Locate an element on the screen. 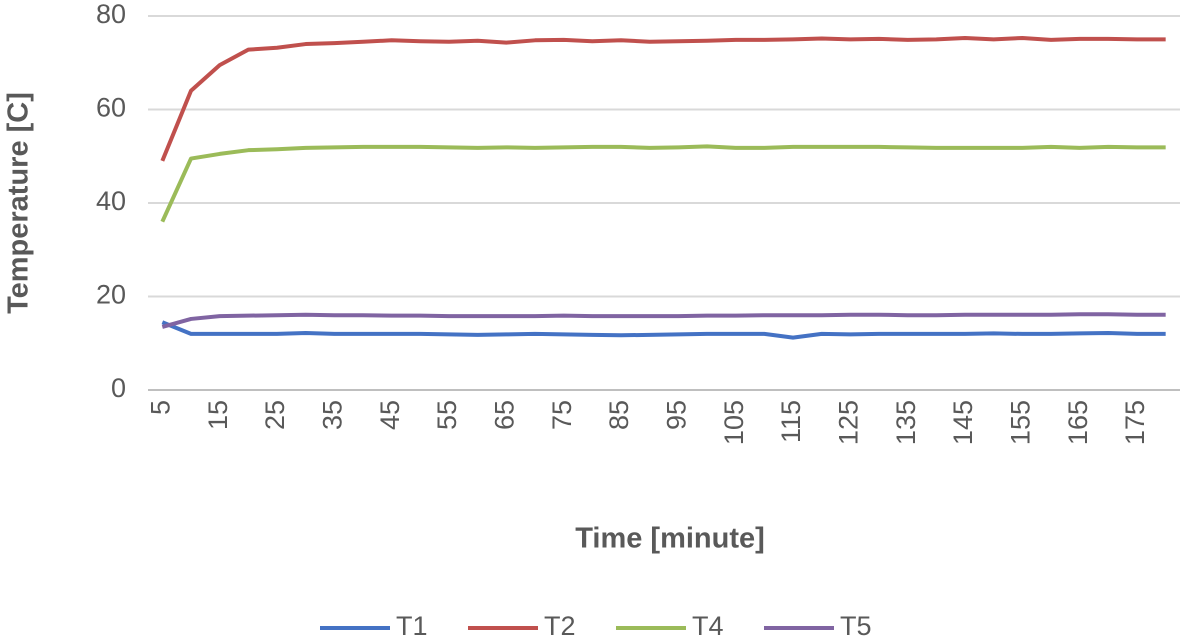 The width and height of the screenshot is (1200, 640). x-tick-label: 45 is located at coordinates (390, 415).